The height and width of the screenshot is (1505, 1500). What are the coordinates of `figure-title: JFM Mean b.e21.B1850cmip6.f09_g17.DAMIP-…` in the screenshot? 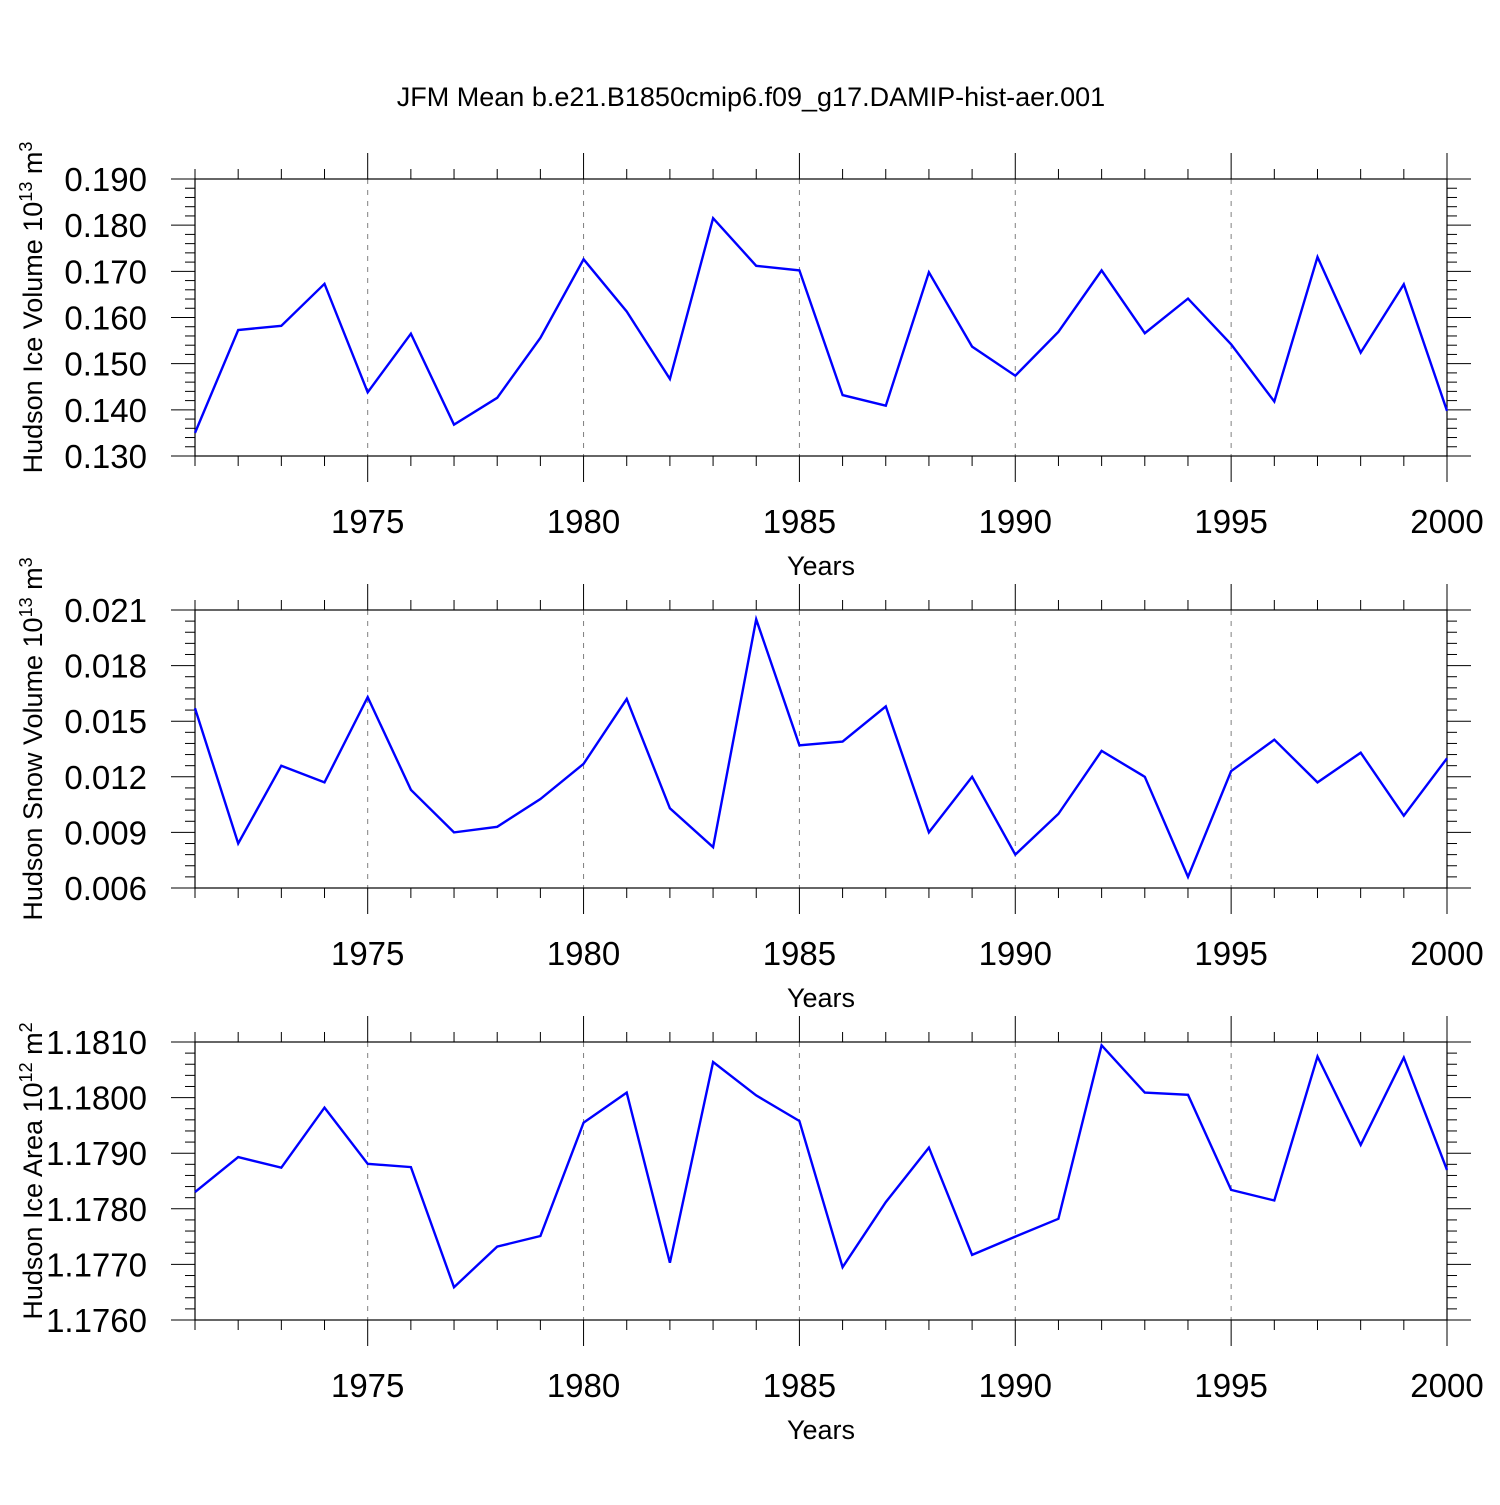 It's located at (751, 97).